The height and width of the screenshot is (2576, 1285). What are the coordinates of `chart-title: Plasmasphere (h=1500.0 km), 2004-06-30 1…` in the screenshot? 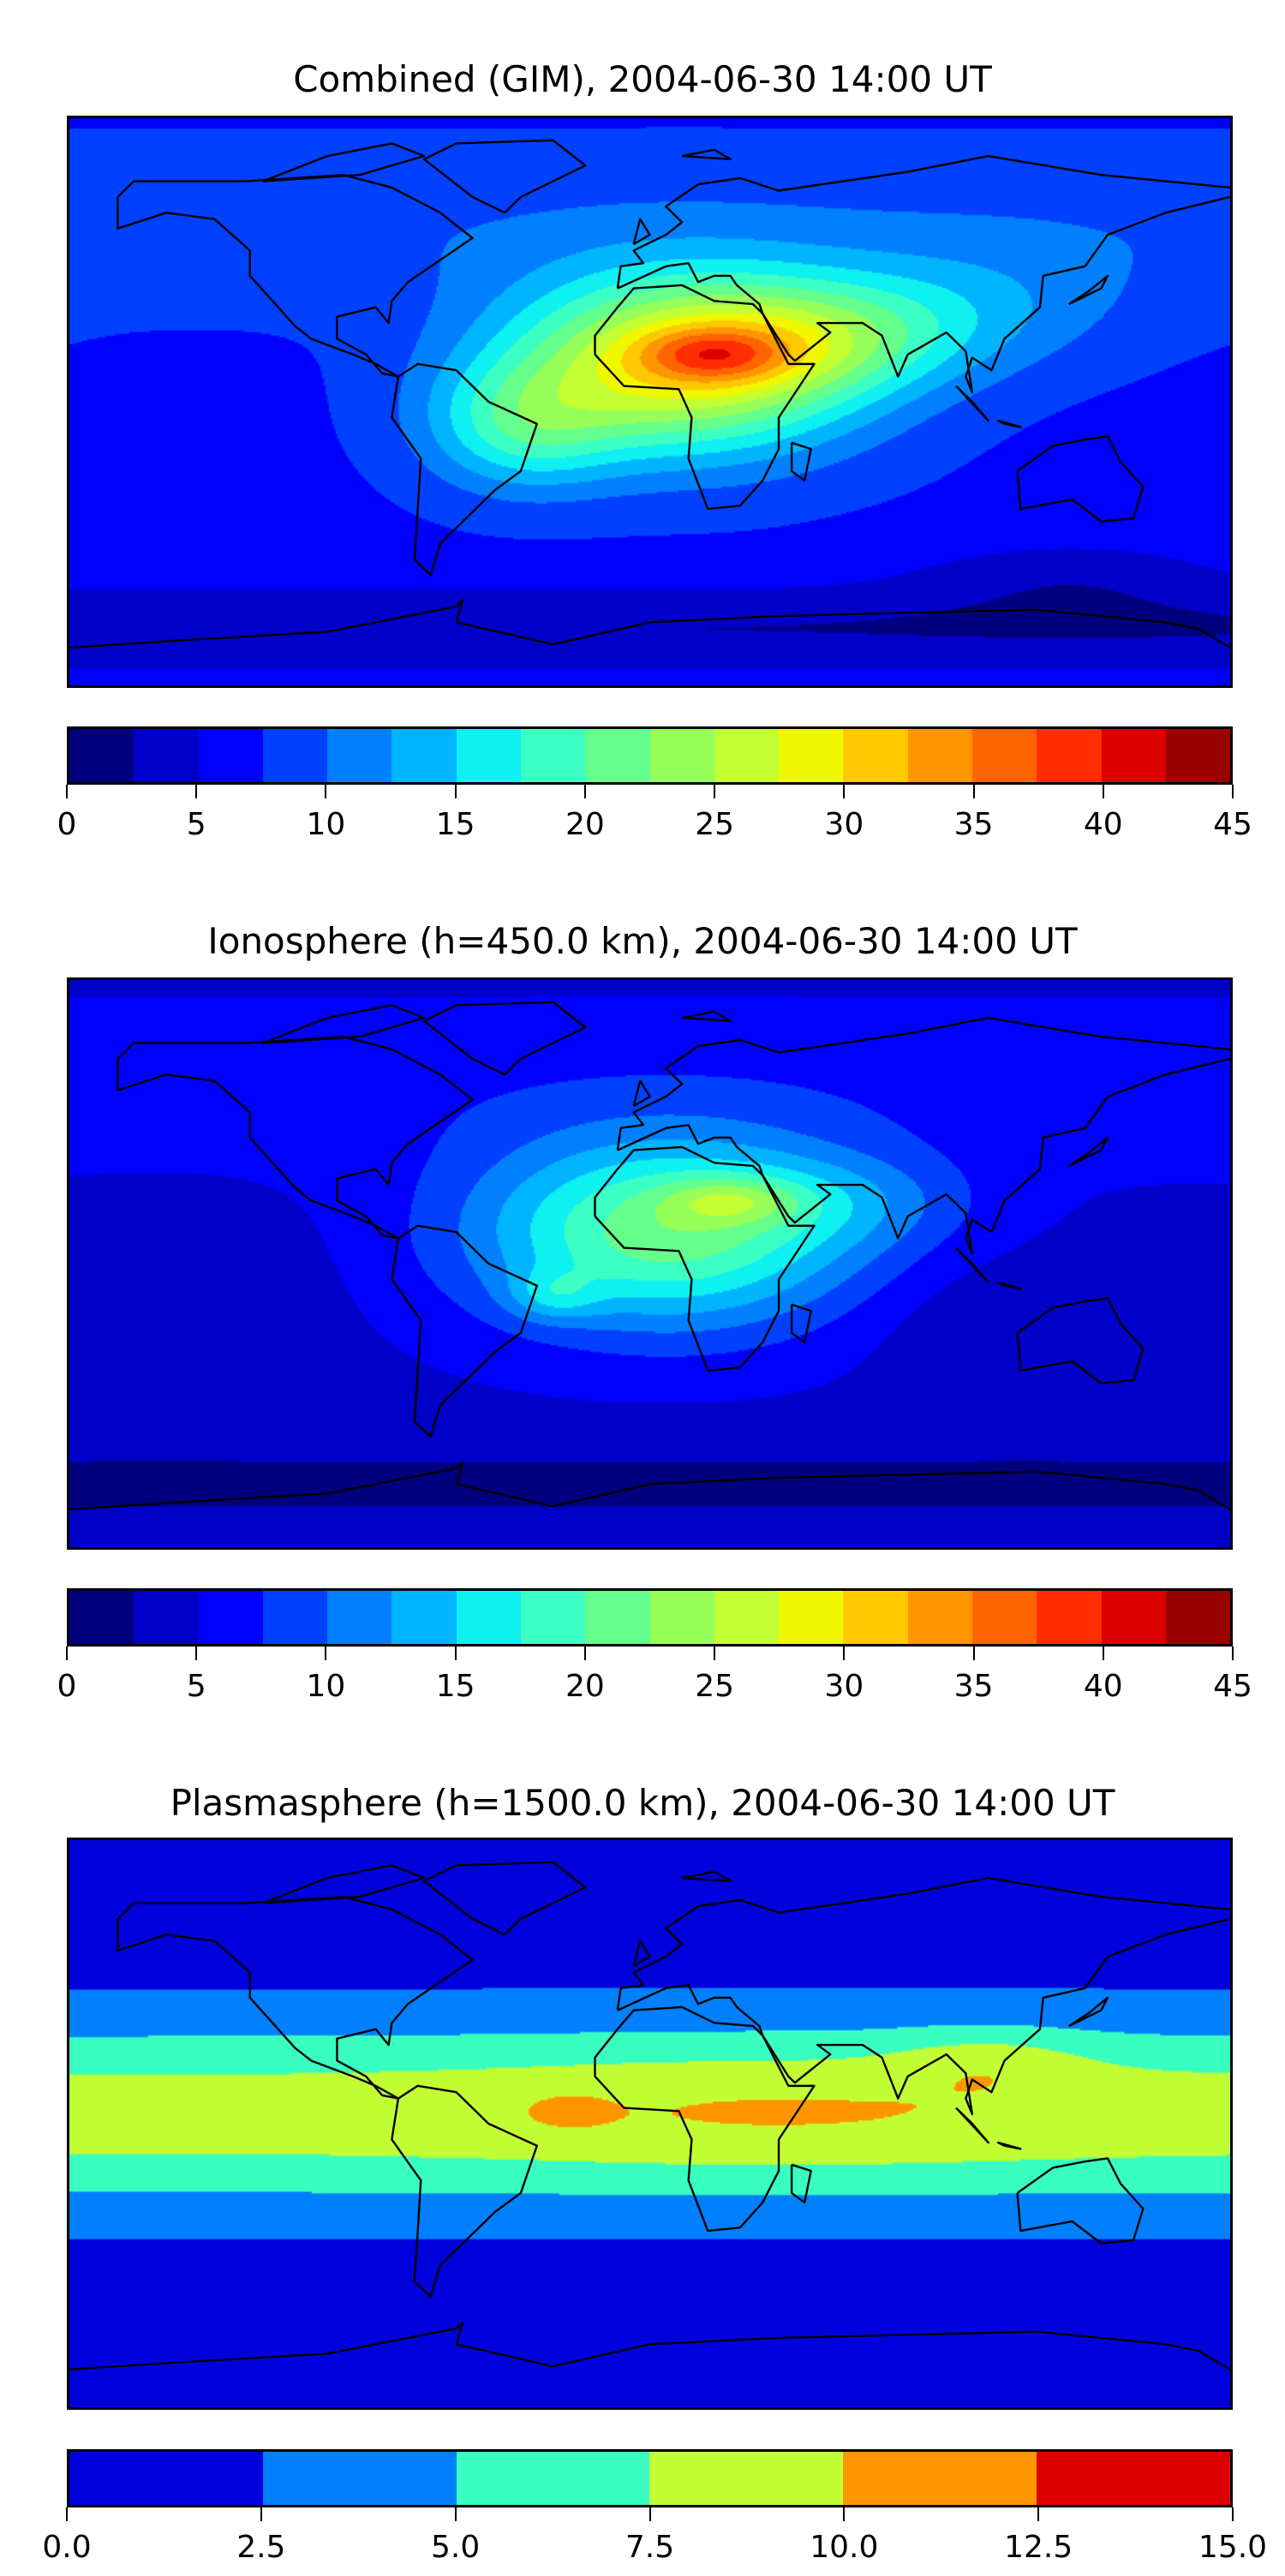 It's located at (642, 1803).